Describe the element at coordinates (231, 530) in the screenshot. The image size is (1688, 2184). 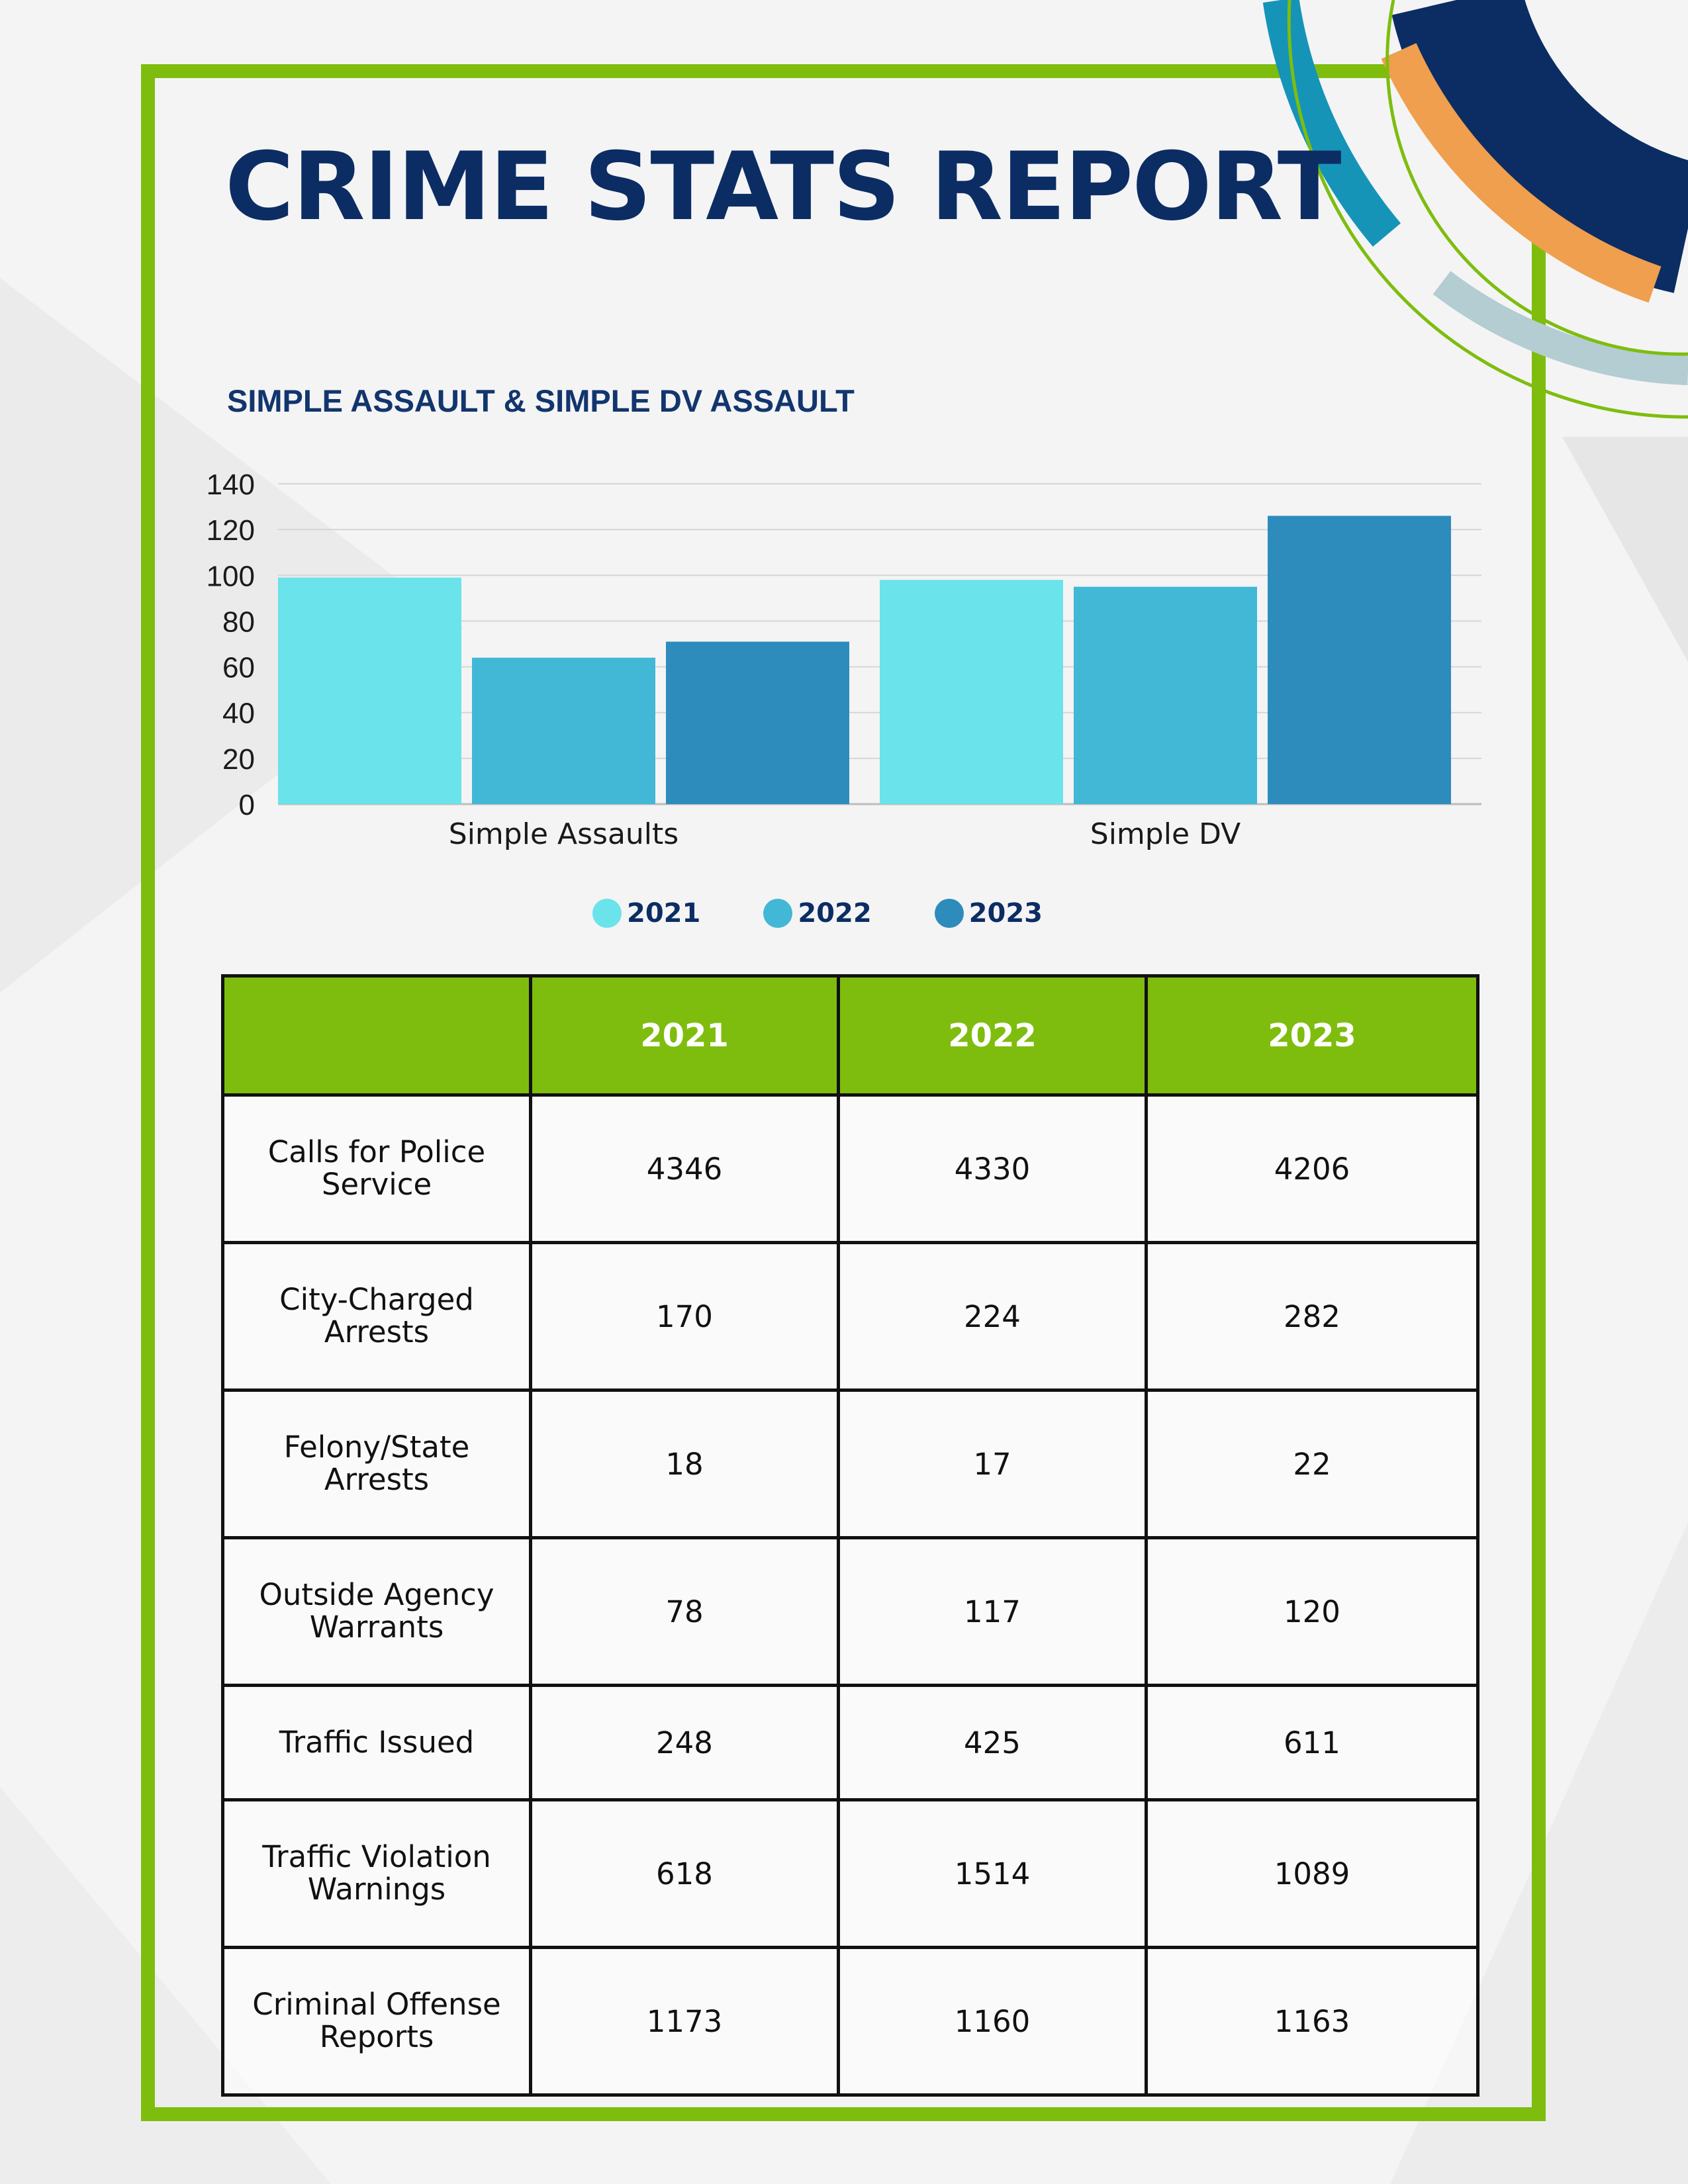
I see `y-tick-label: 120` at that location.